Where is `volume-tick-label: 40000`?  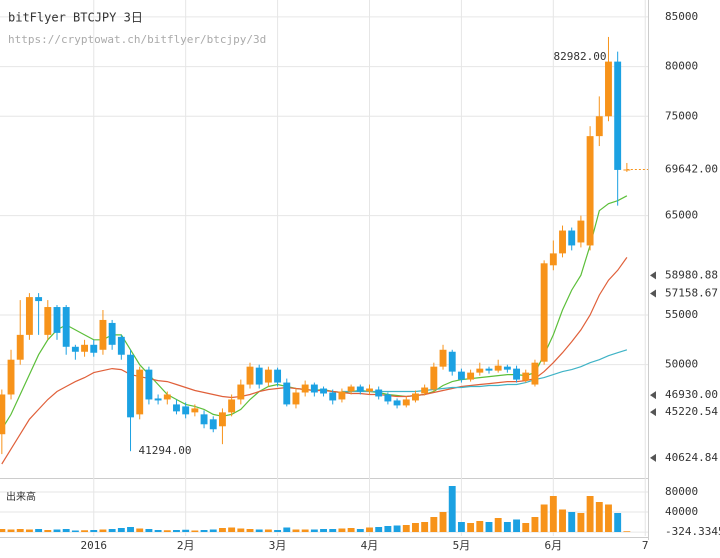
volume-tick-label: 40000 is located at coordinates (681, 511).